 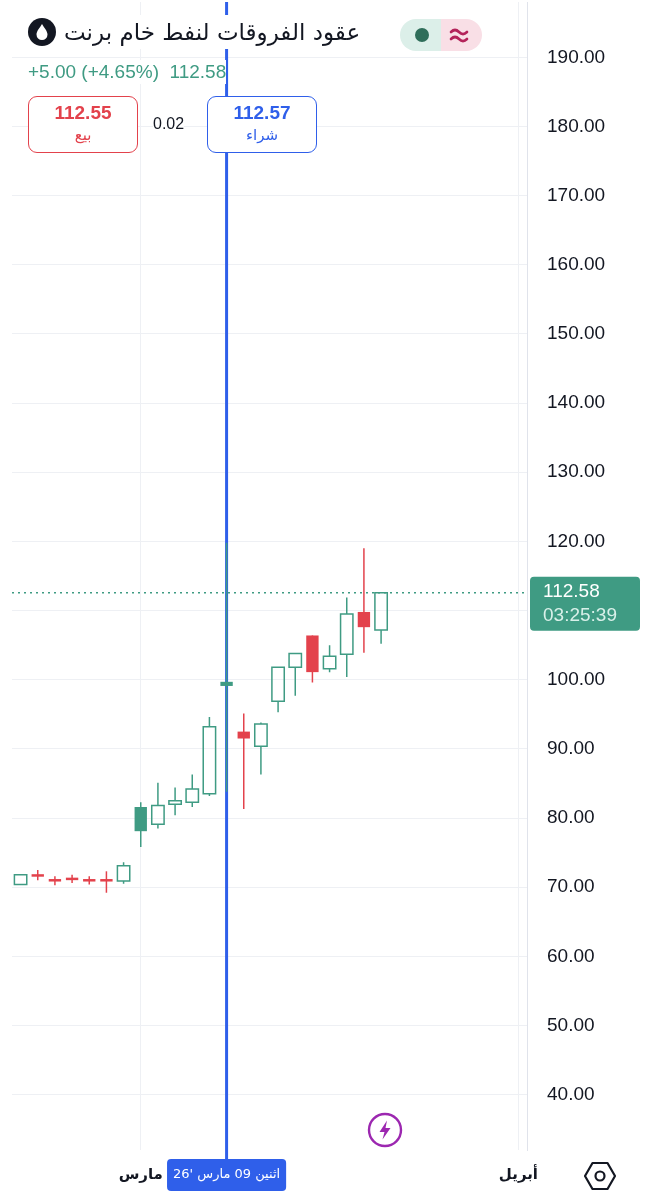 What do you see at coordinates (576, 125) in the screenshot?
I see `y-tick-label: 180.00` at bounding box center [576, 125].